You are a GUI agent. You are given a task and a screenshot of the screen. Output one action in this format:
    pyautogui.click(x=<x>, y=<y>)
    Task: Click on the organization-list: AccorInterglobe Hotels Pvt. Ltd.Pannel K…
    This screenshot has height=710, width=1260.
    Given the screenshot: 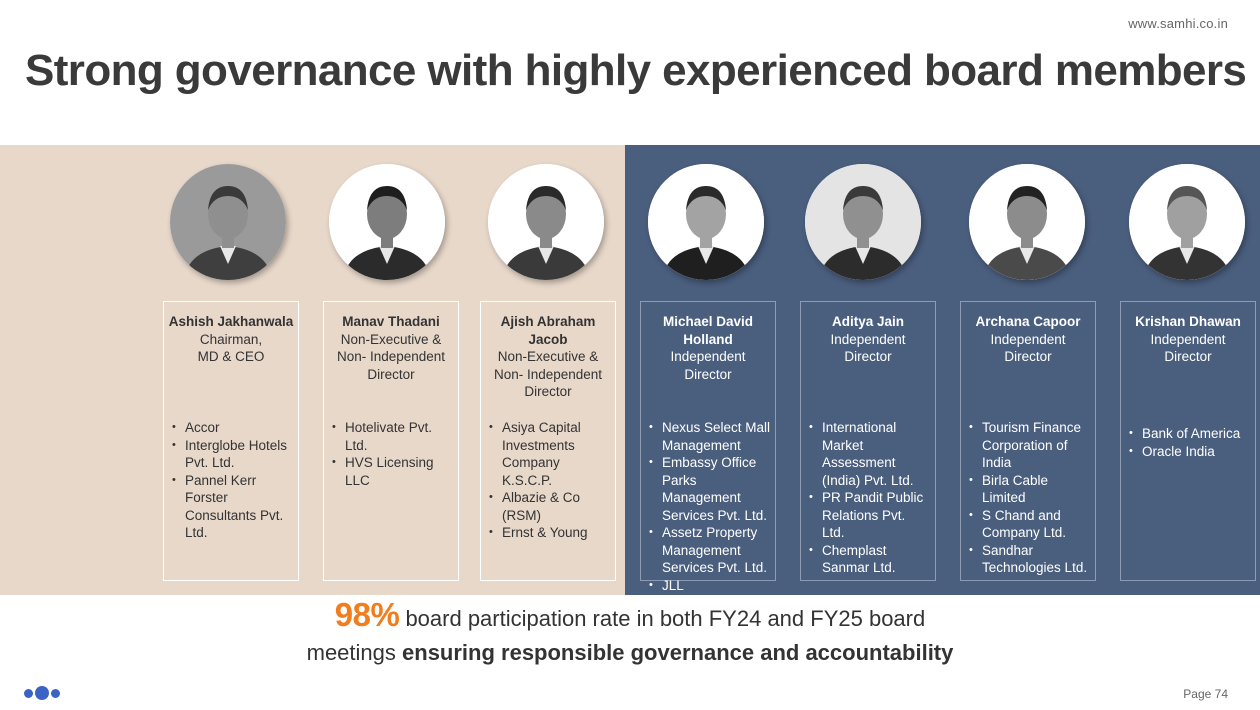 What is the action you would take?
    pyautogui.click(x=231, y=480)
    